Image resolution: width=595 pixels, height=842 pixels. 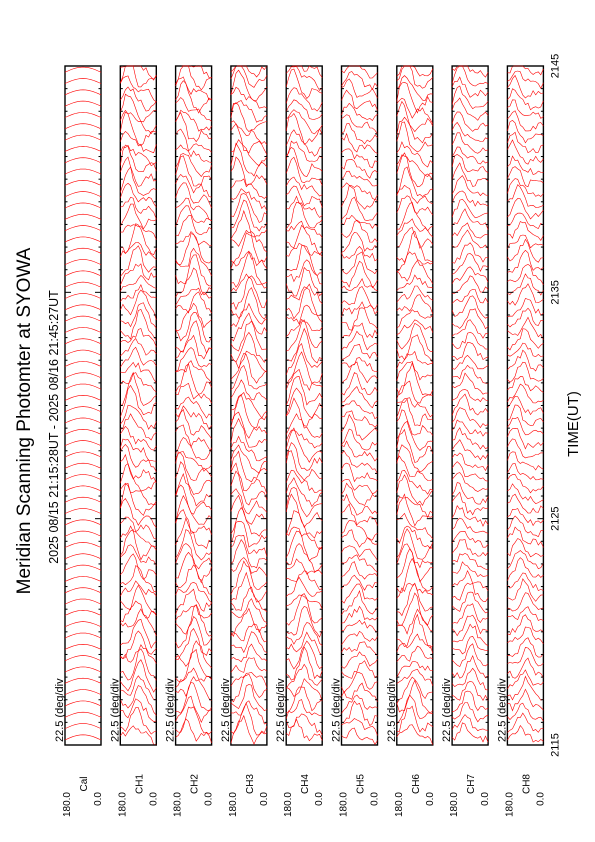 What do you see at coordinates (250, 784) in the screenshot?
I see `channel-label: CH3` at bounding box center [250, 784].